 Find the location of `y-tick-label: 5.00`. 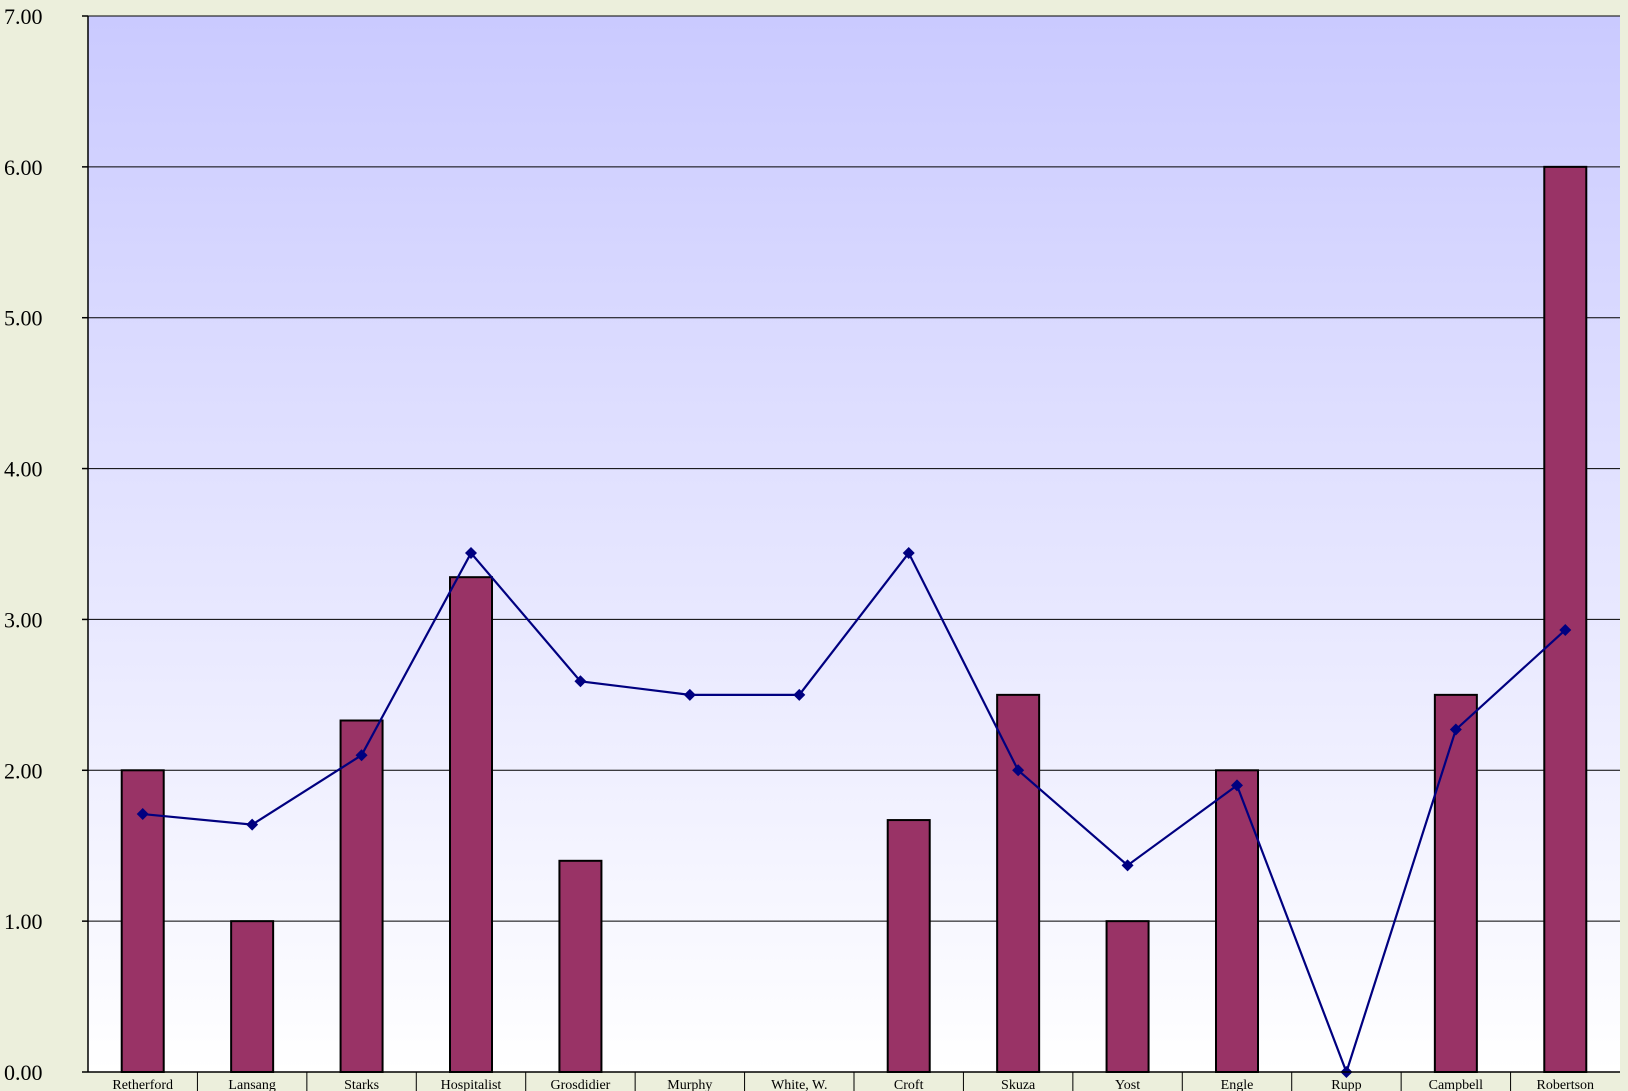

y-tick-label: 5.00 is located at coordinates (23, 318).